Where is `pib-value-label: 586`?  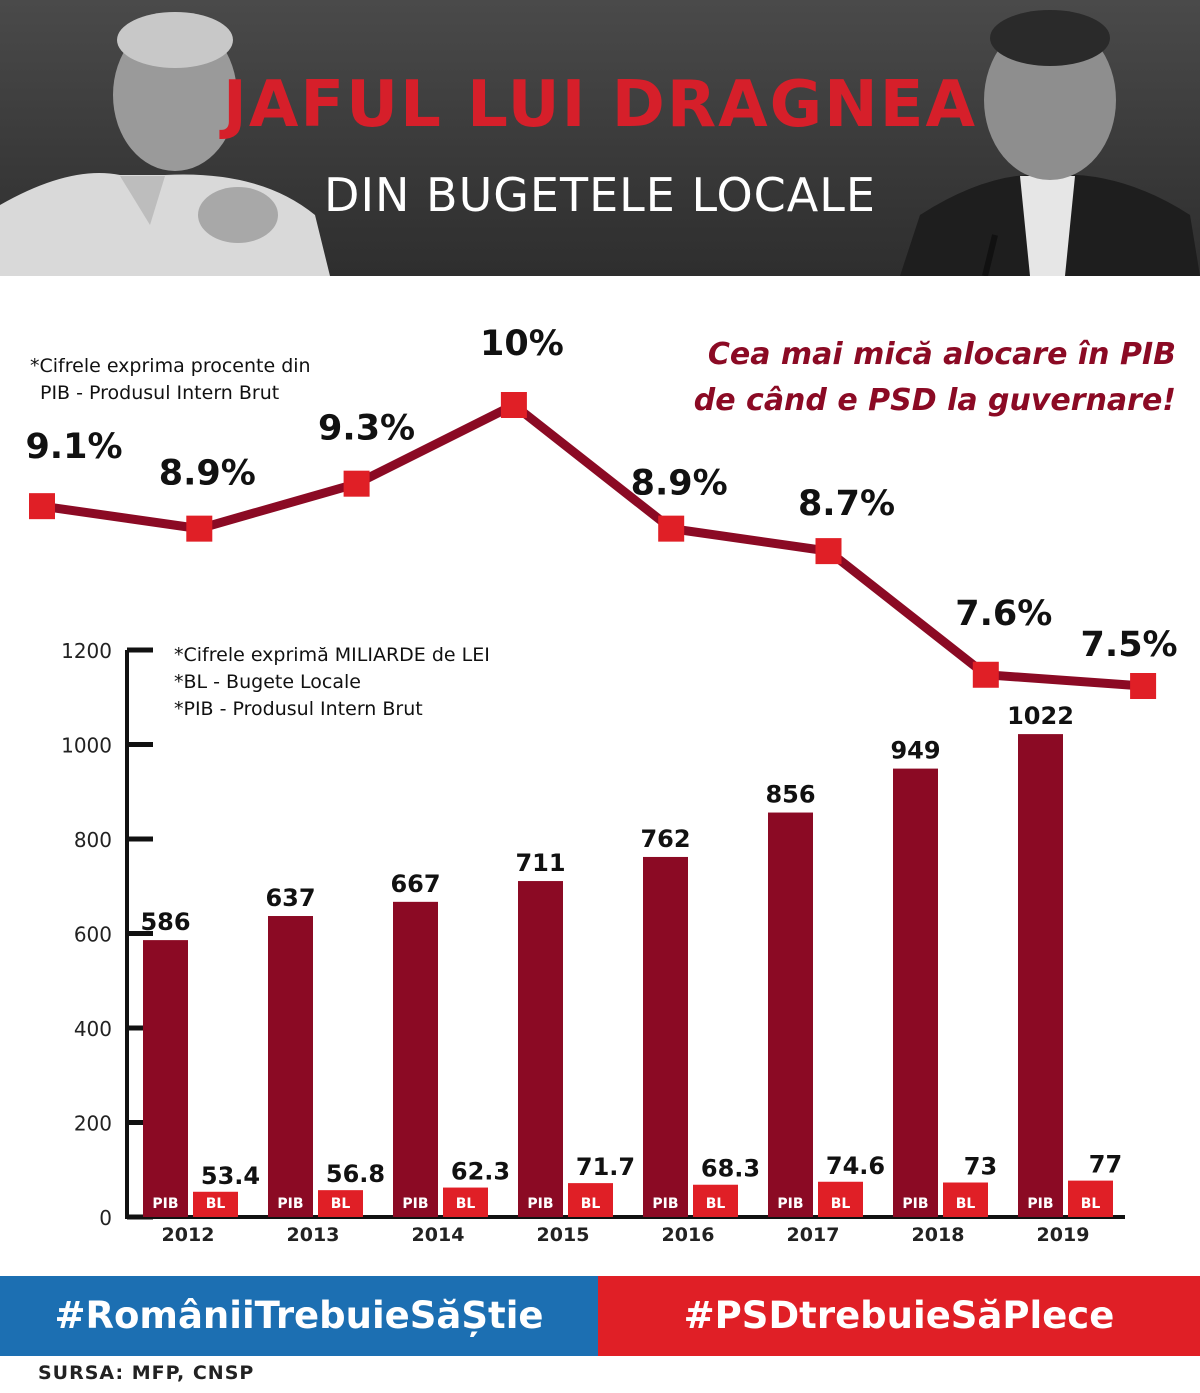
pib-value-label: 586 is located at coordinates (165, 922).